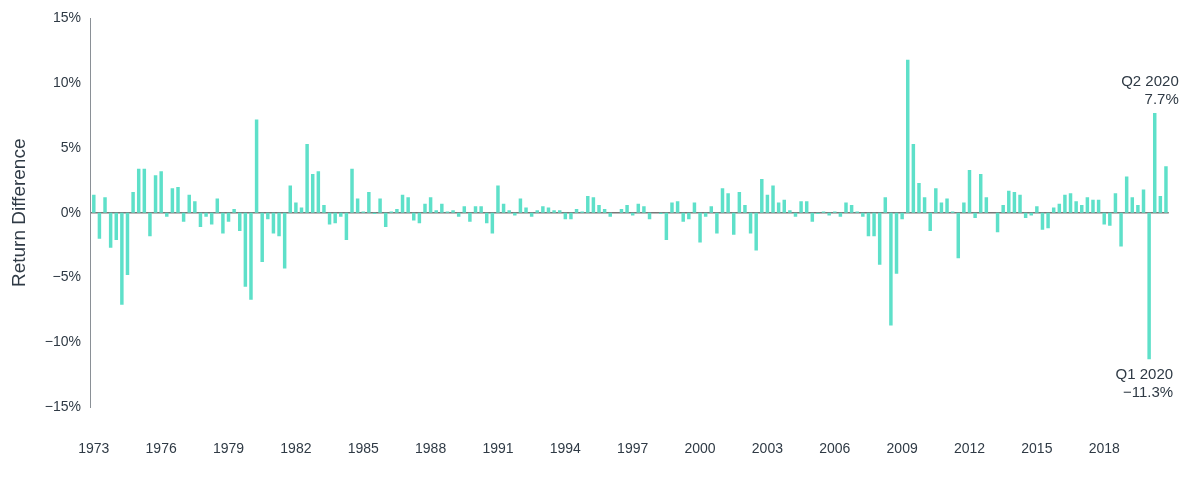  What do you see at coordinates (969, 448) in the screenshot?
I see `x-tick-label: 2012` at bounding box center [969, 448].